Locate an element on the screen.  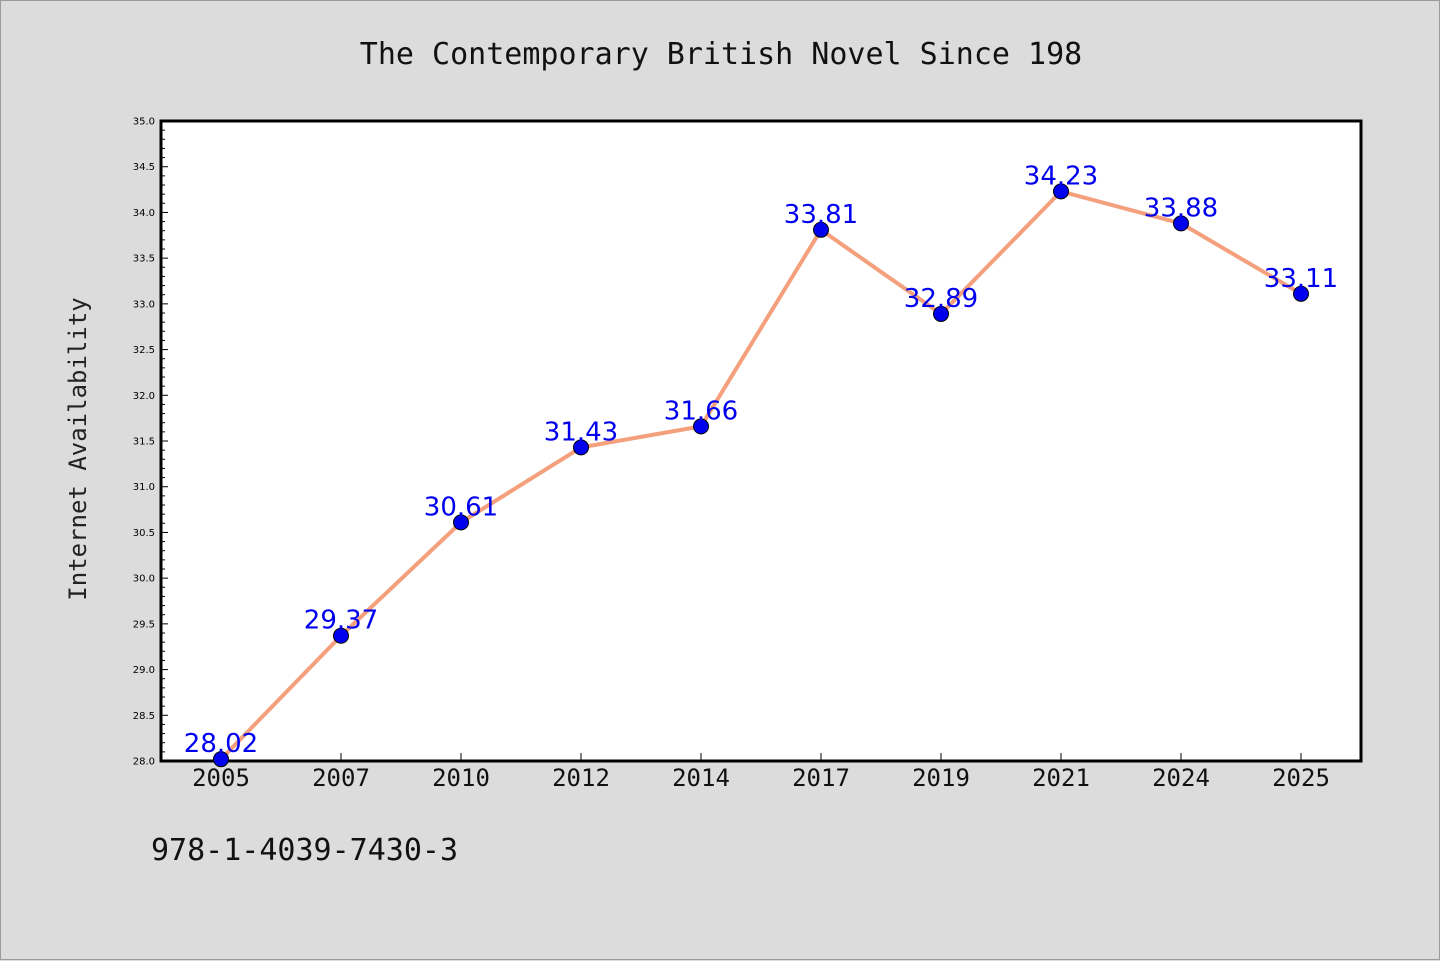
x-tick-label: 2010 is located at coordinates (461, 778).